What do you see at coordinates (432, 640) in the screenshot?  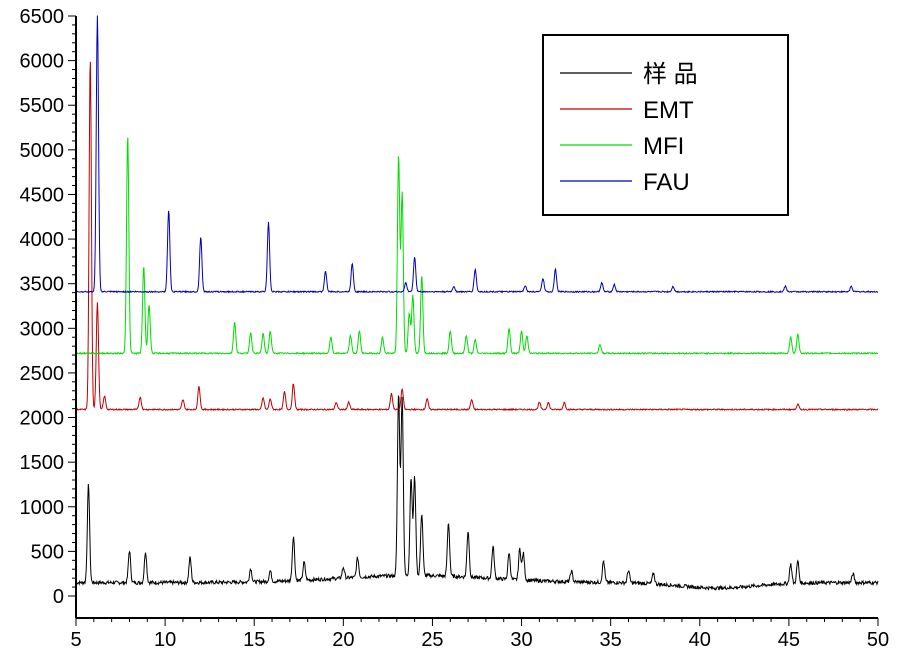 I see `x-tick-label: 25` at bounding box center [432, 640].